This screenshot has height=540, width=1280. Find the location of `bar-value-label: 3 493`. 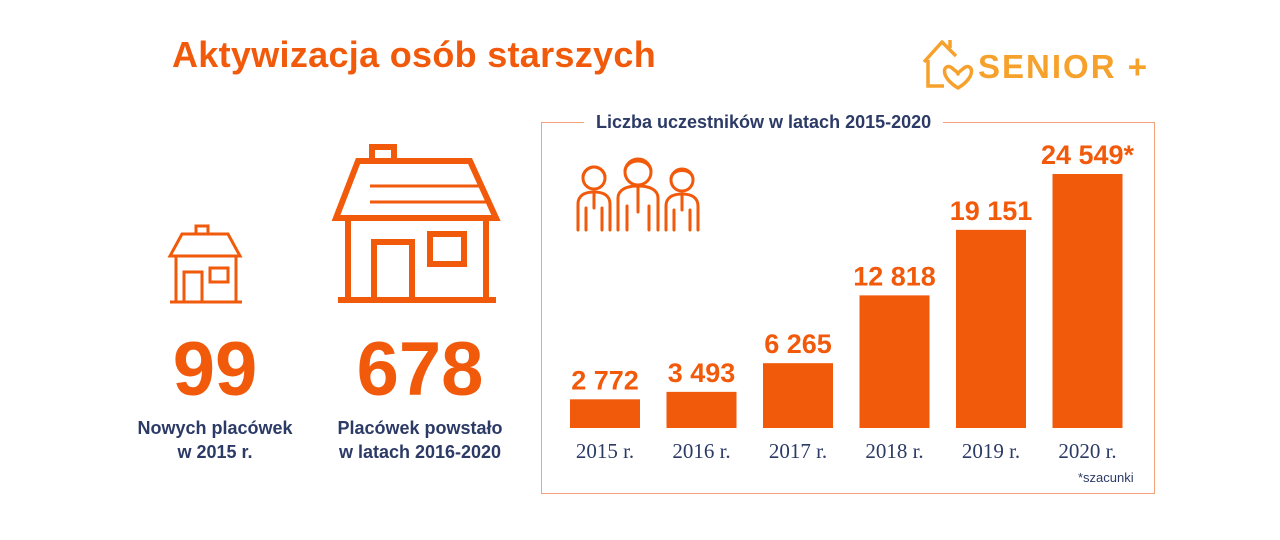

bar-value-label: 3 493 is located at coordinates (702, 373).